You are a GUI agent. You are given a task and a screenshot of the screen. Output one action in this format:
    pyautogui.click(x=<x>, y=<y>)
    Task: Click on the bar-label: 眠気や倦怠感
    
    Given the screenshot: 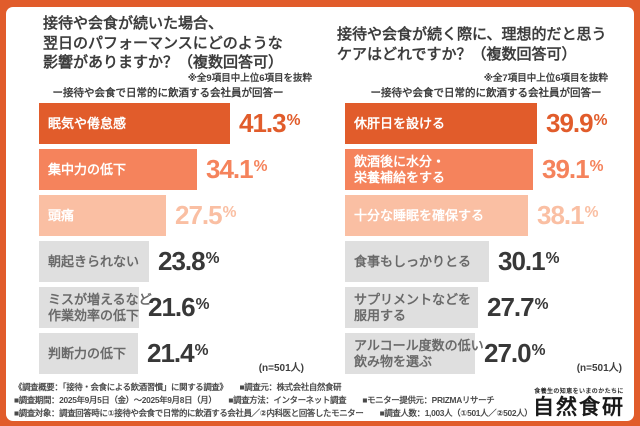 What is the action you would take?
    pyautogui.click(x=87, y=123)
    